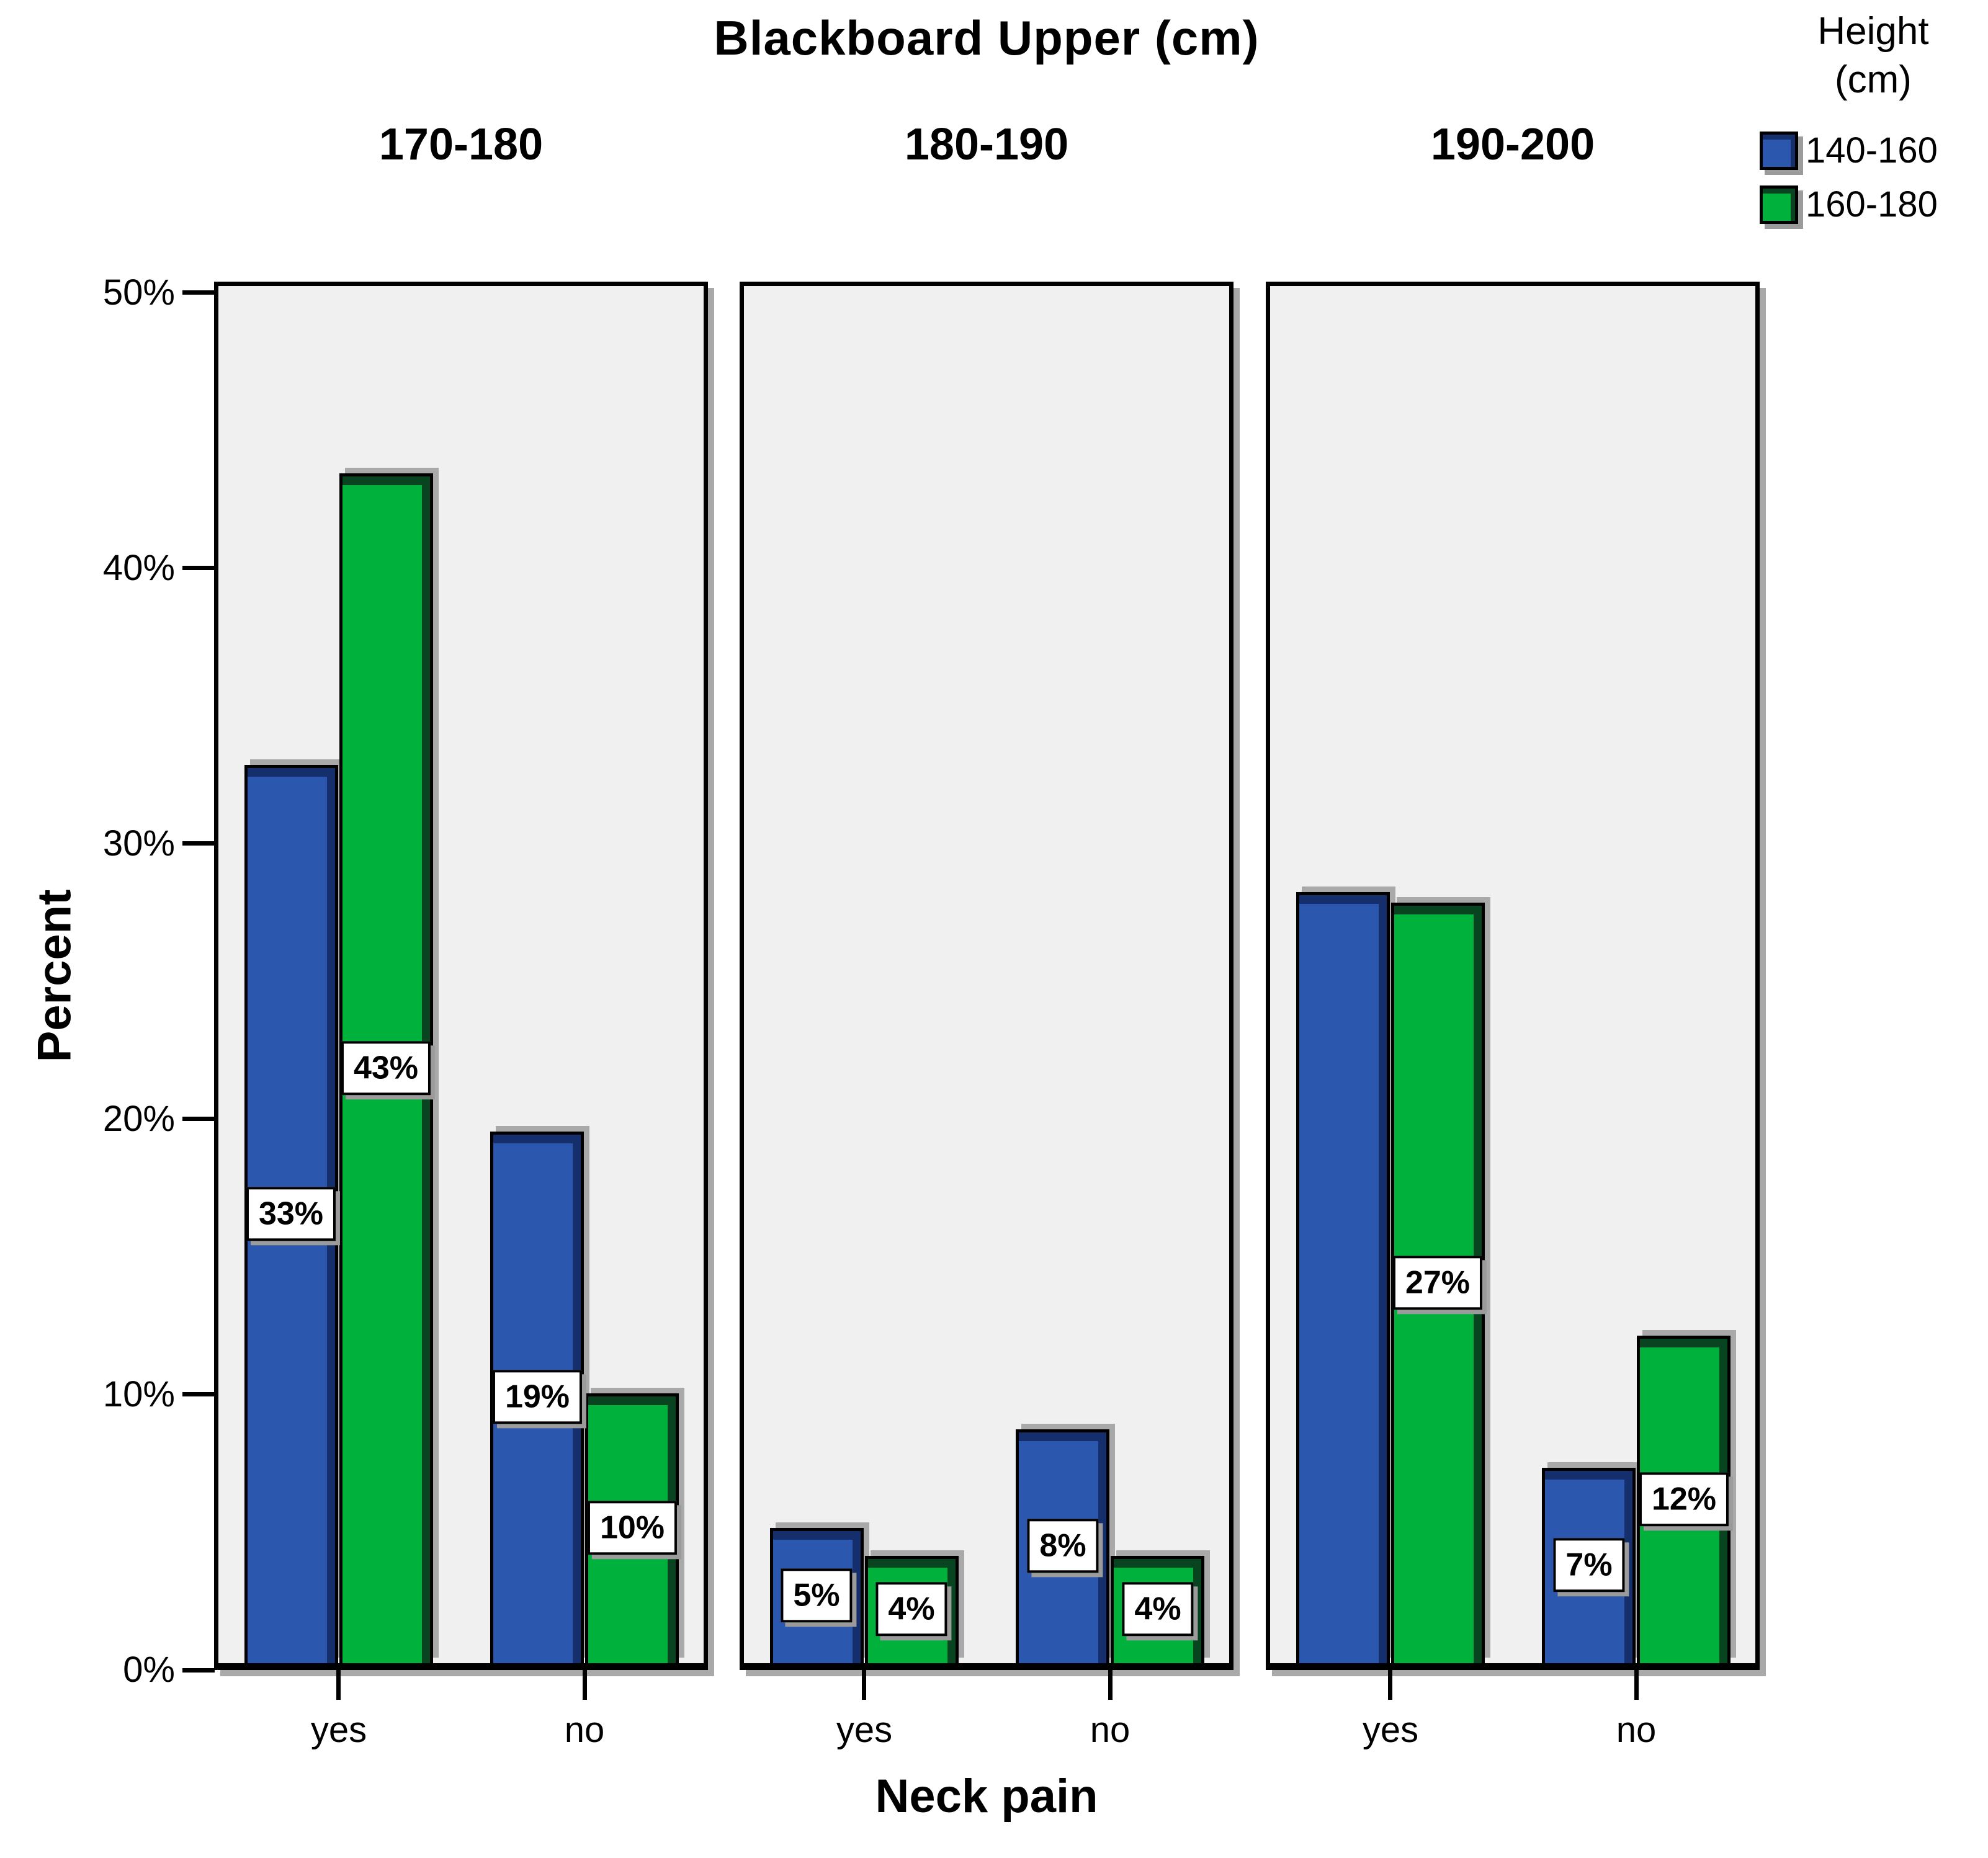 The height and width of the screenshot is (1858, 1988). I want to click on legend-item: 140-160, so click(1873, 150).